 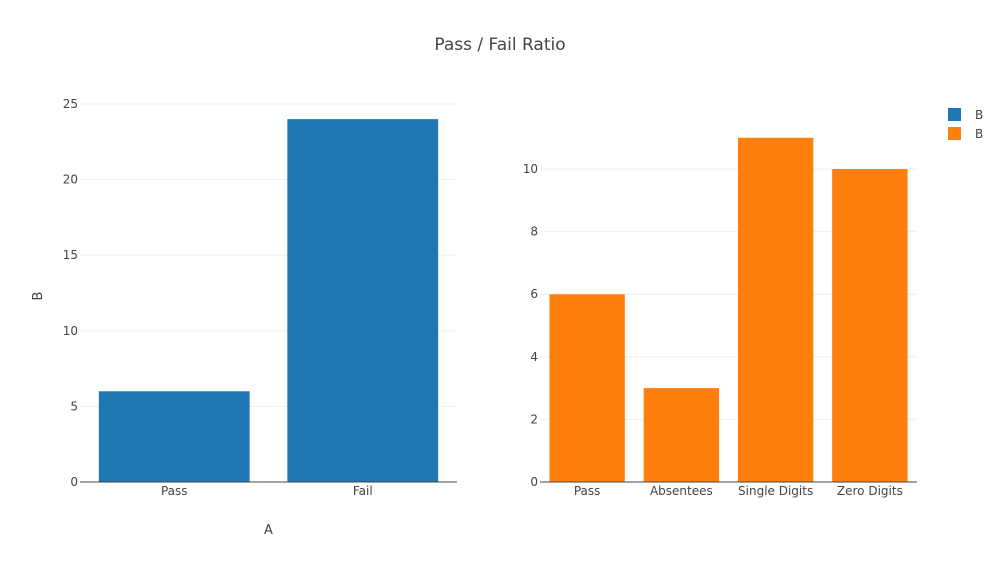 What do you see at coordinates (268, 530) in the screenshot?
I see `x-axis-title: A` at bounding box center [268, 530].